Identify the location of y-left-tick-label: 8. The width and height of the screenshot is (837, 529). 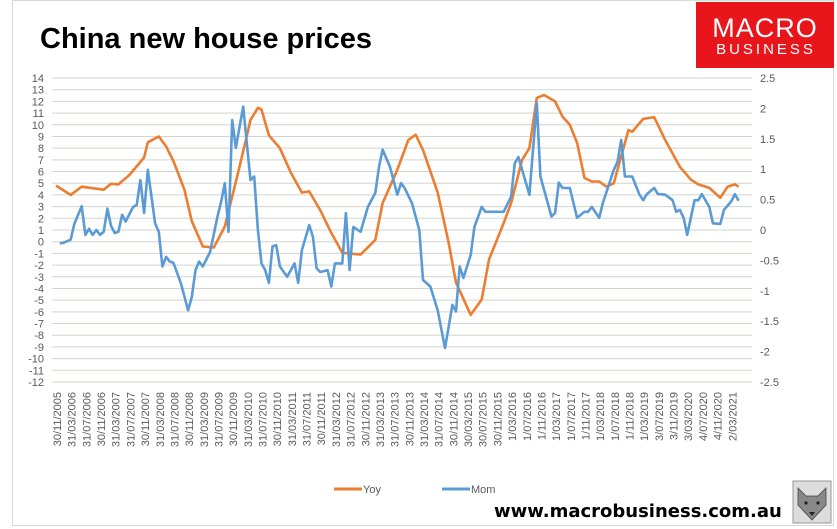
(41, 149).